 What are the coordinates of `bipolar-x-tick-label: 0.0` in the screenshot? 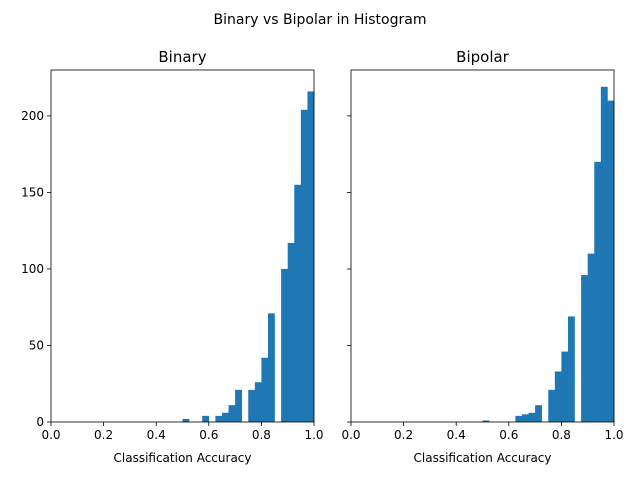 It's located at (350, 435).